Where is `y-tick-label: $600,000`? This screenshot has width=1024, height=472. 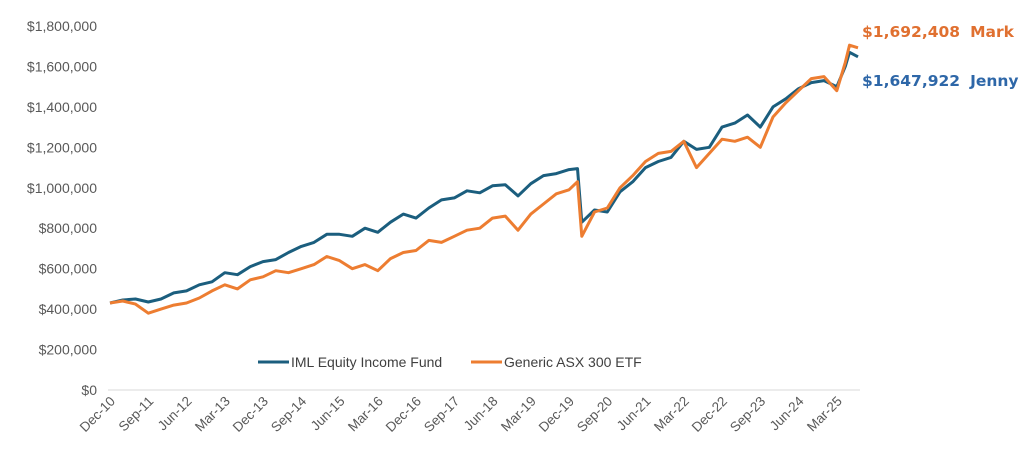 y-tick-label: $600,000 is located at coordinates (68, 269).